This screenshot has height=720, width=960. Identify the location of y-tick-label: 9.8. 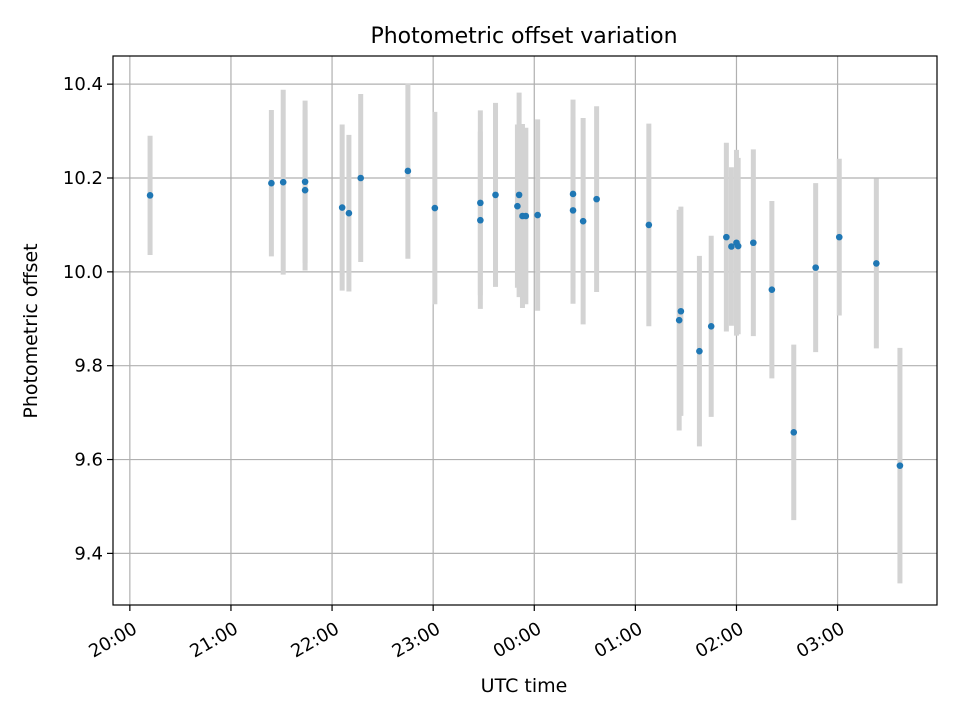
(88, 366).